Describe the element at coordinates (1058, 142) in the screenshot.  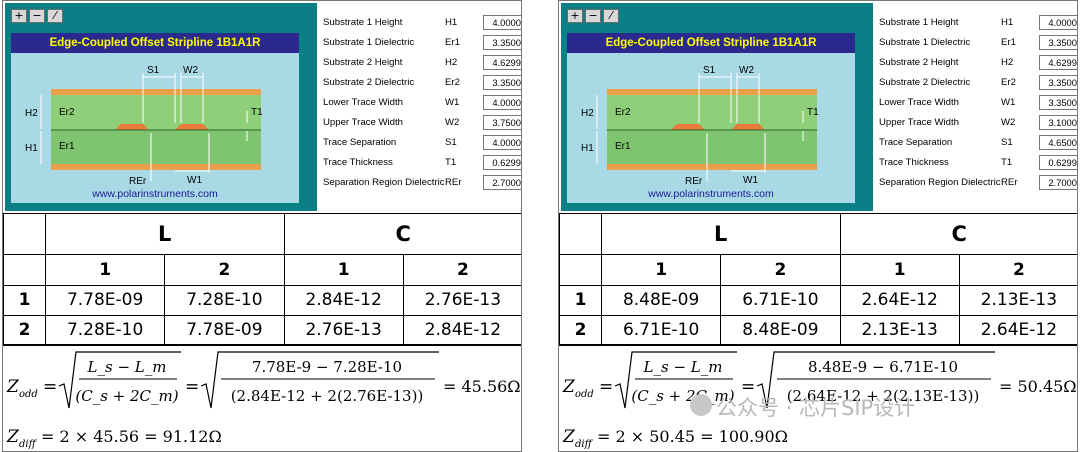
I see `param-value-input: 4.6500` at that location.